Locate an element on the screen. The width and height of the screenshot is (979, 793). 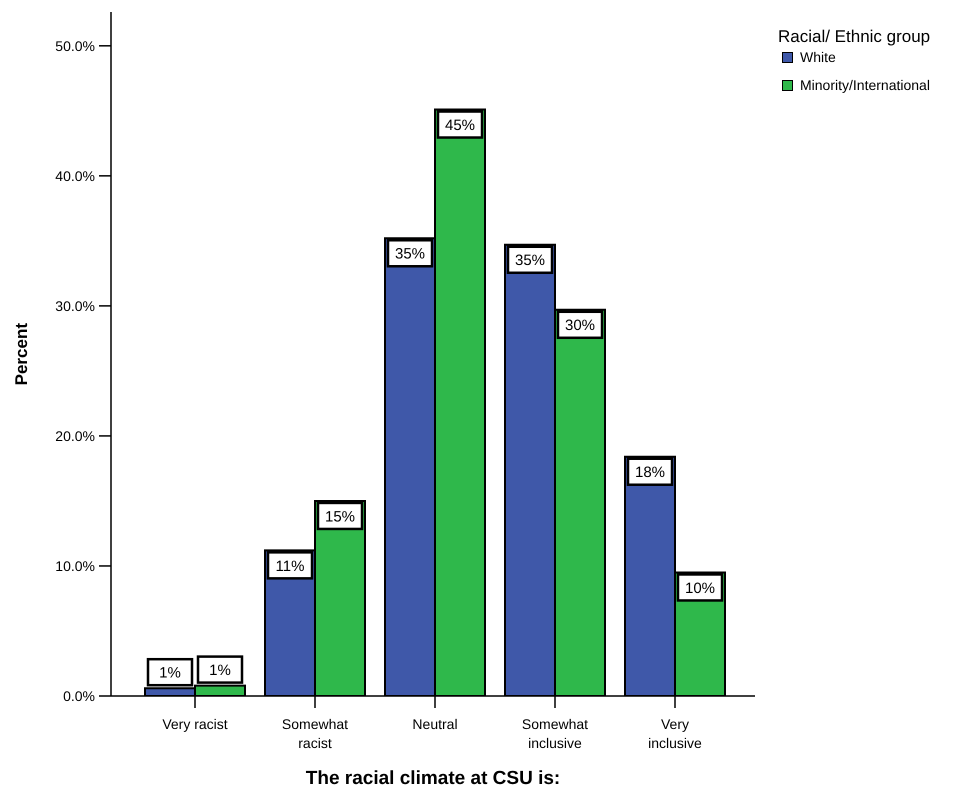
x-tick-label: Somewhat racist is located at coordinates (315, 733).